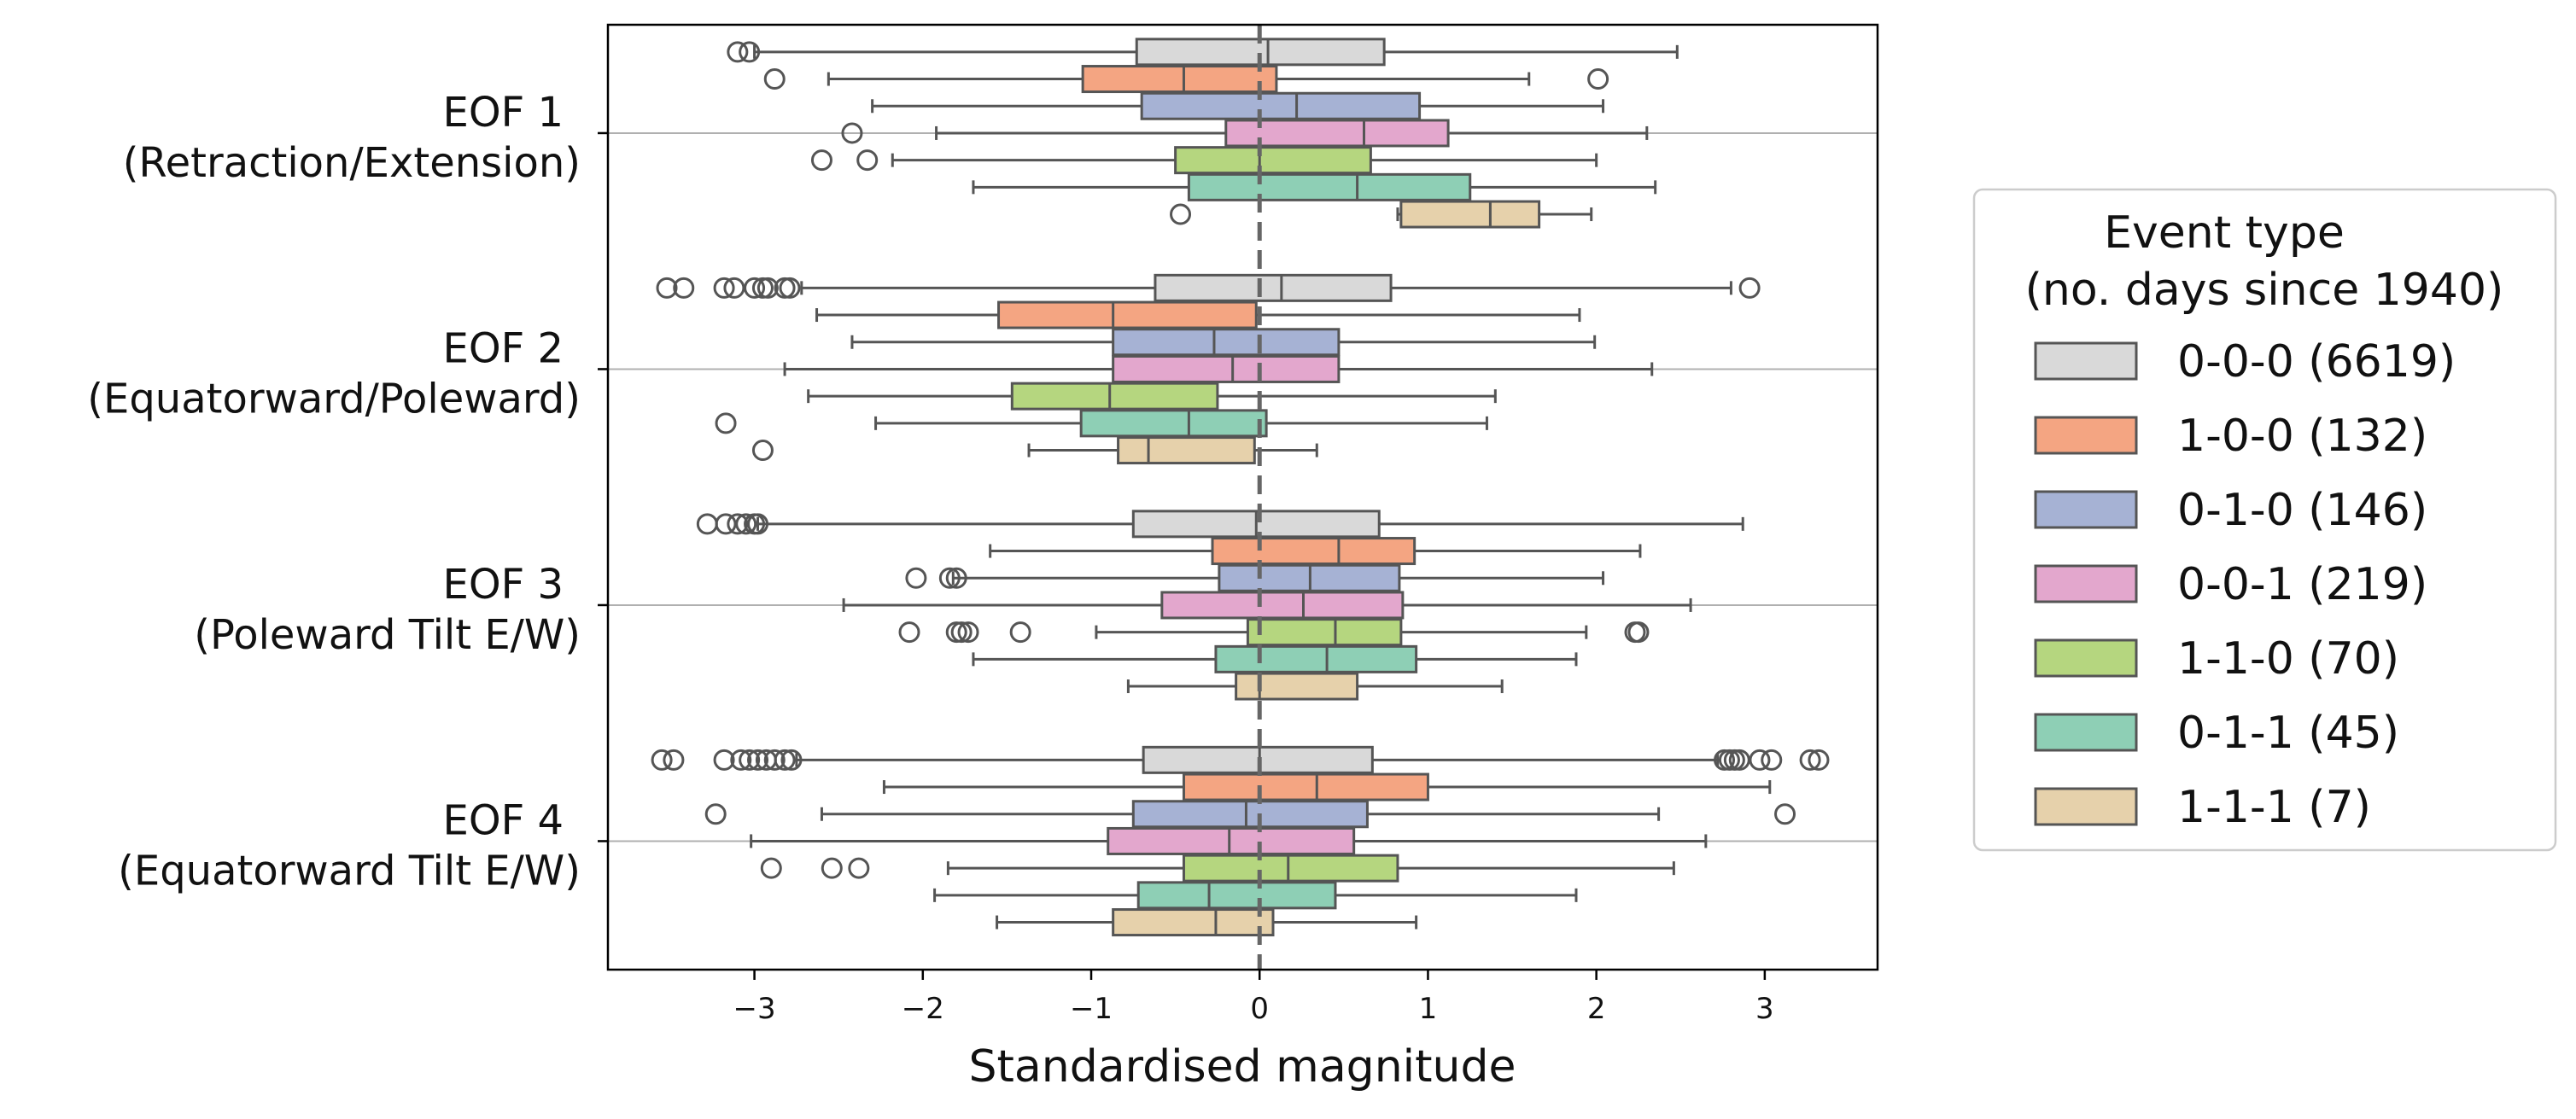 This screenshot has height=1119, width=2576. I want to click on legend-label: 1-0-0 (132), so click(2302, 436).